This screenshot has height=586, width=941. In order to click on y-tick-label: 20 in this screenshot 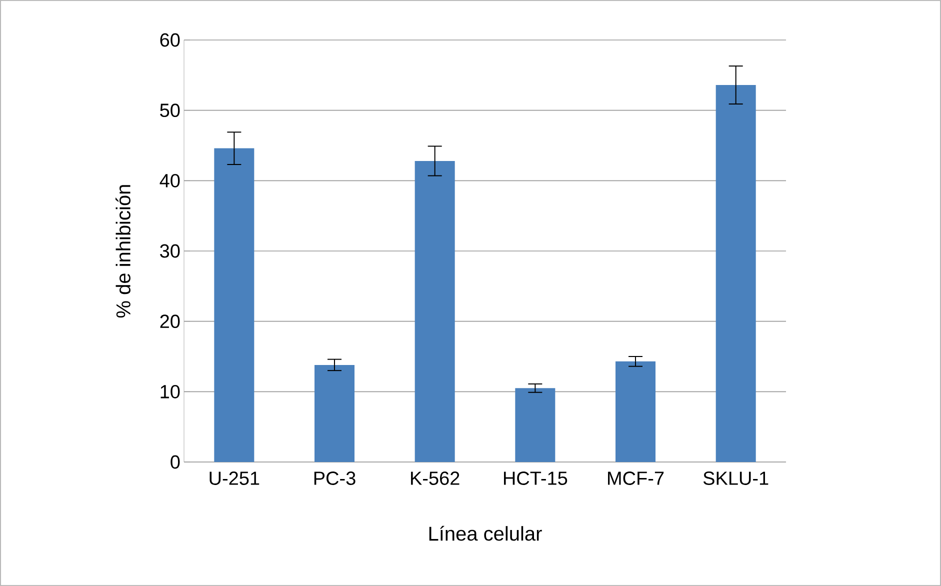, I will do `click(170, 321)`.